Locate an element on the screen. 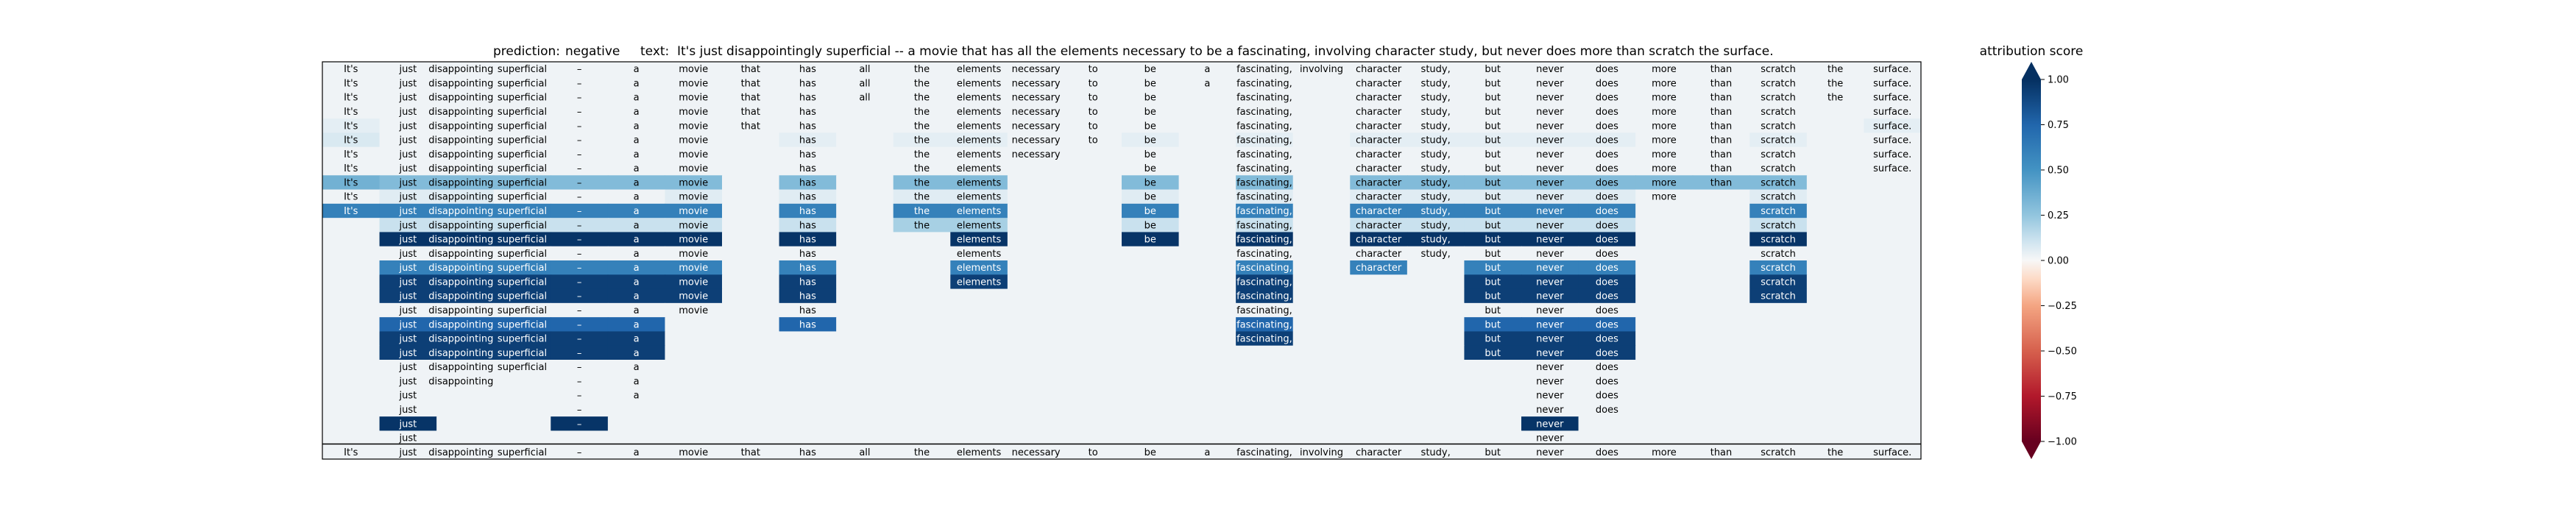 This screenshot has width=2576, height=515. token-label: but is located at coordinates (1493, 126).